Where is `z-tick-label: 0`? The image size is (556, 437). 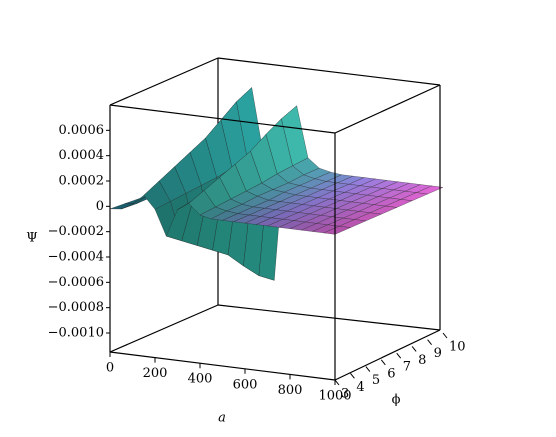
z-tick-label: 0 is located at coordinates (100, 206).